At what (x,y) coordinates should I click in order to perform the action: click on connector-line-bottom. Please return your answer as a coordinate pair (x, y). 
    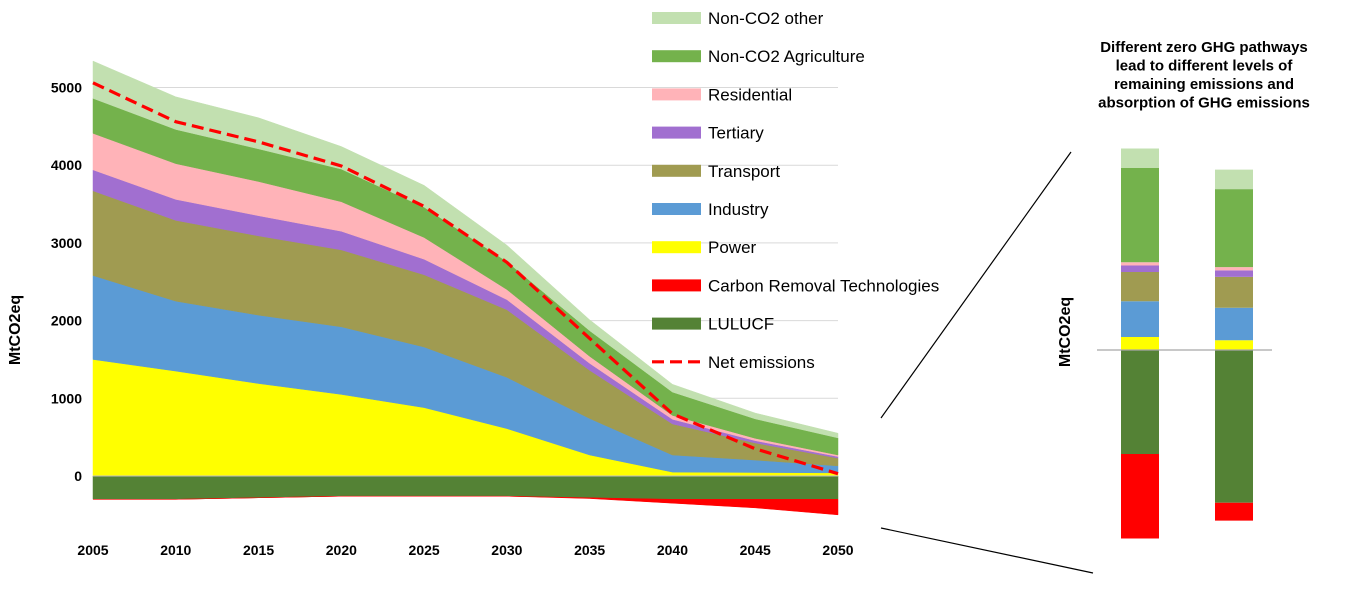
    Looking at the image, I should click on (987, 550).